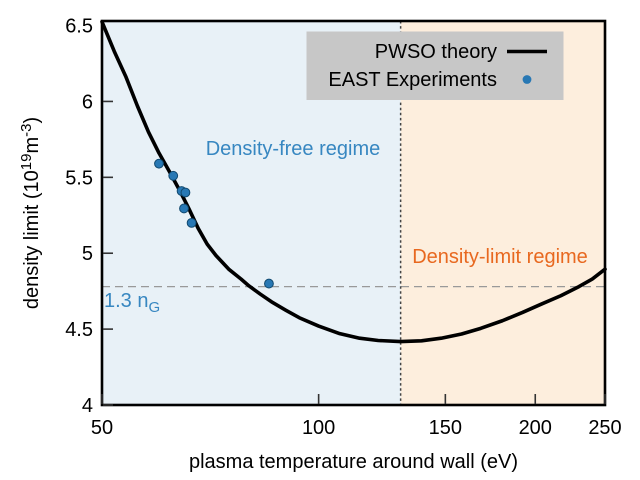  What do you see at coordinates (318, 428) in the screenshot?
I see `x-tick-label: 100` at bounding box center [318, 428].